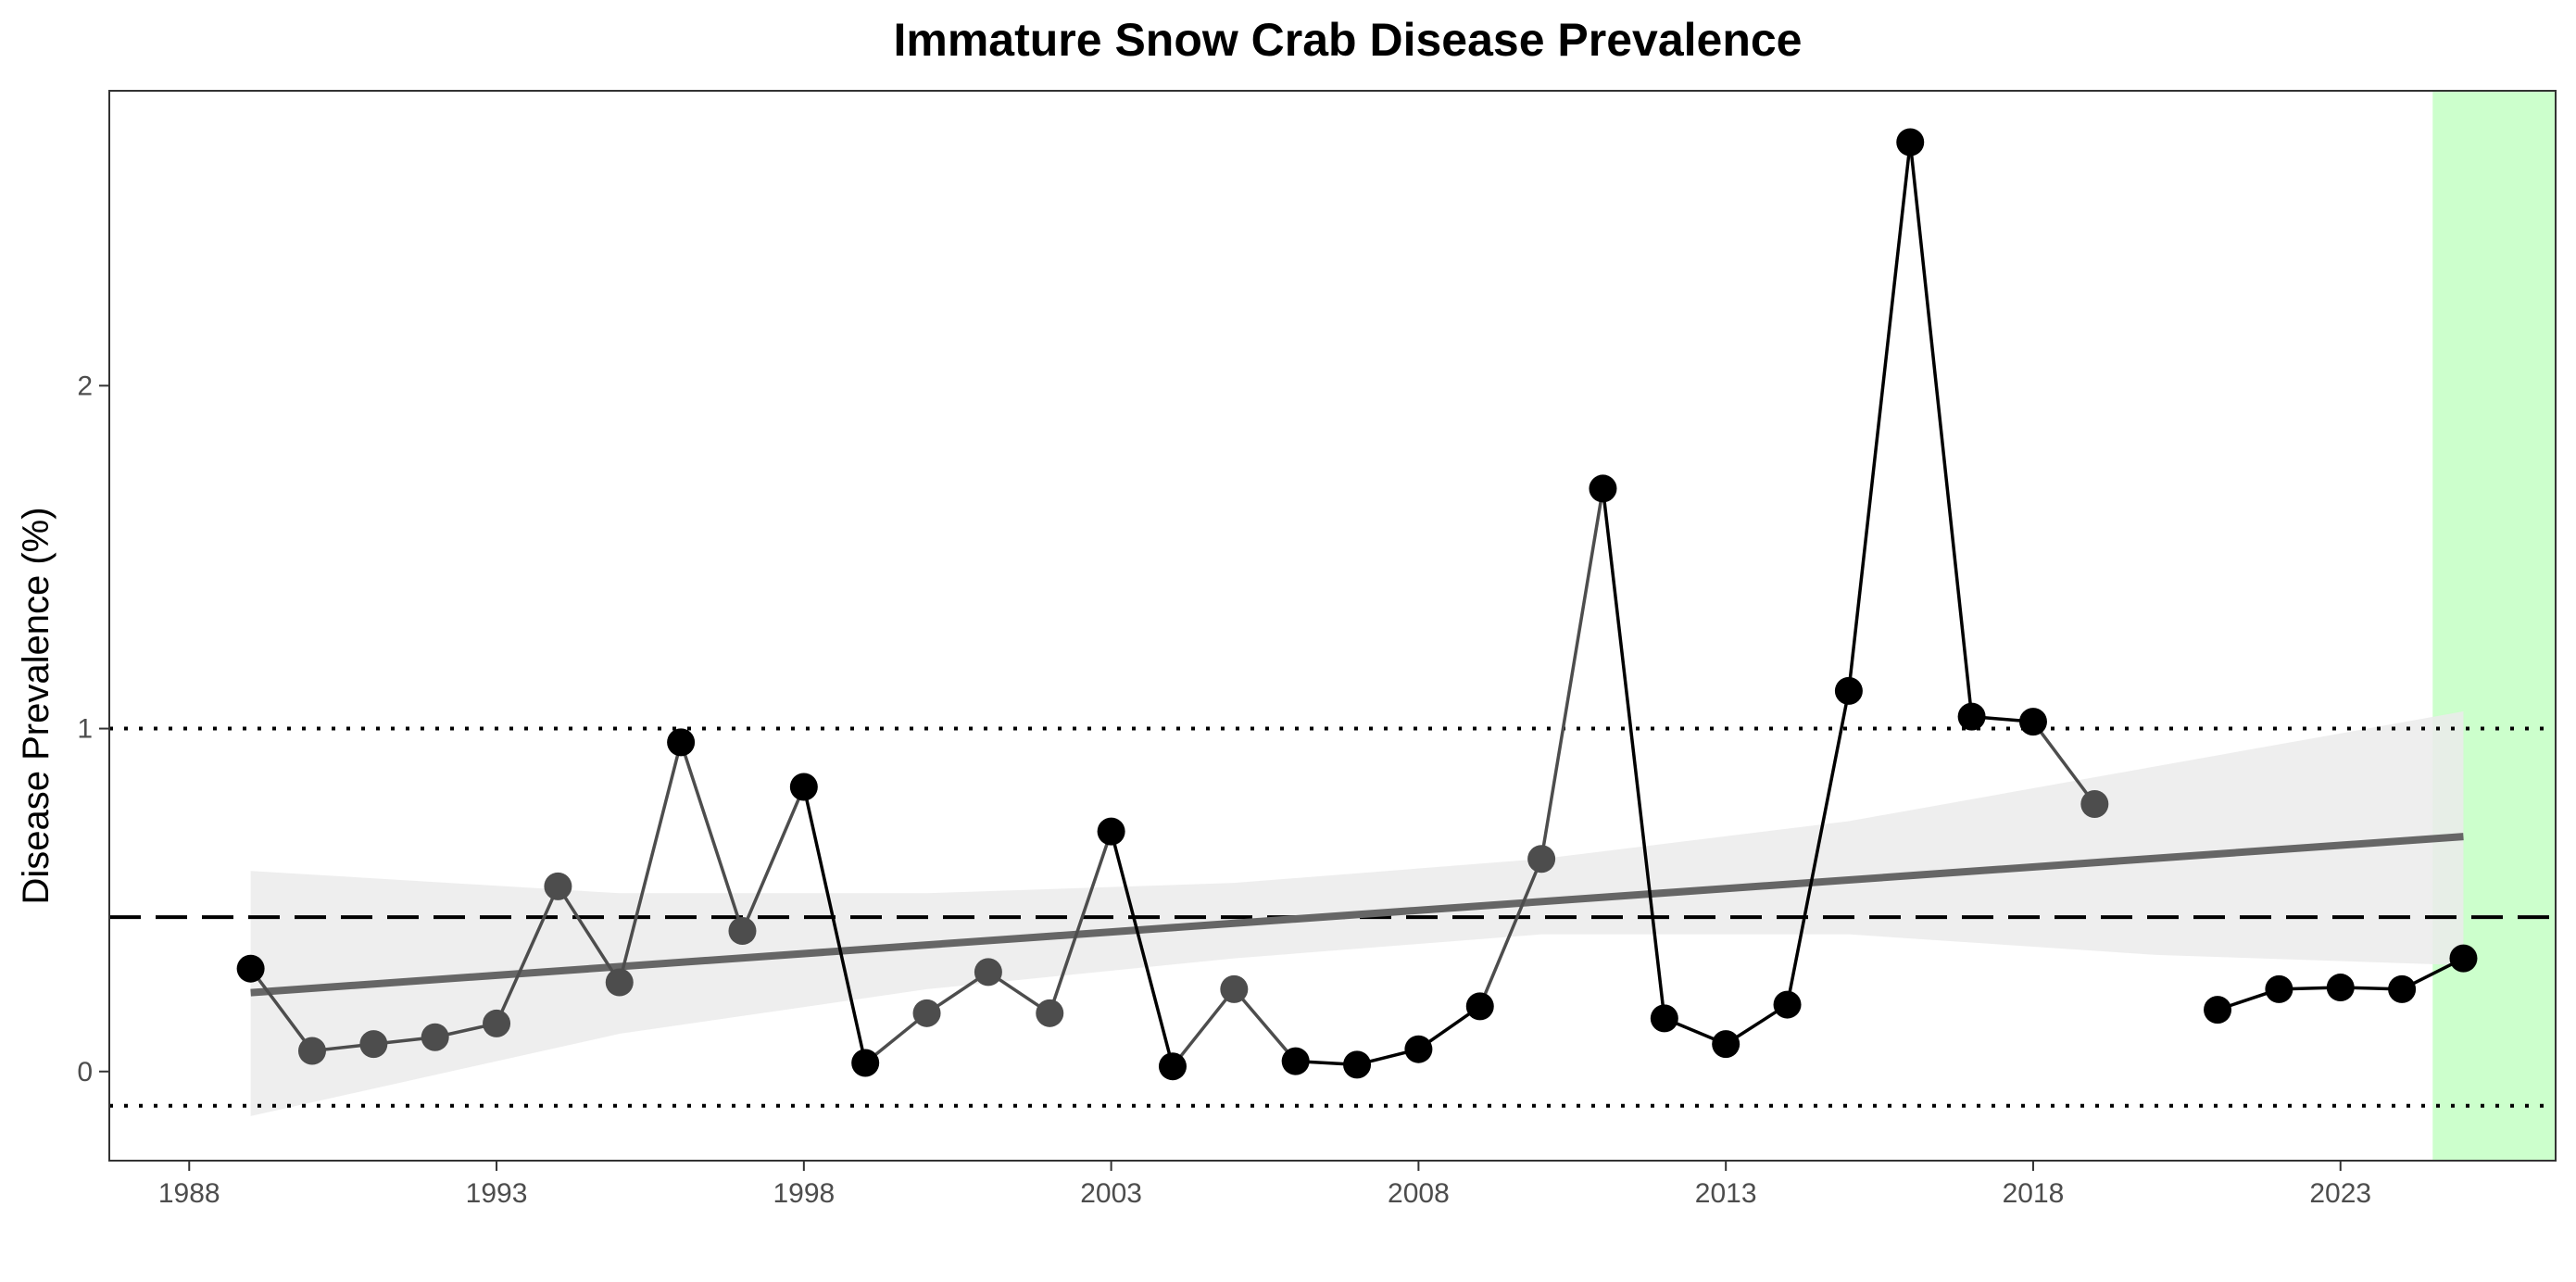 The width and height of the screenshot is (2576, 1282). Describe the element at coordinates (619, 982) in the screenshot. I see `data-point-1995` at that location.